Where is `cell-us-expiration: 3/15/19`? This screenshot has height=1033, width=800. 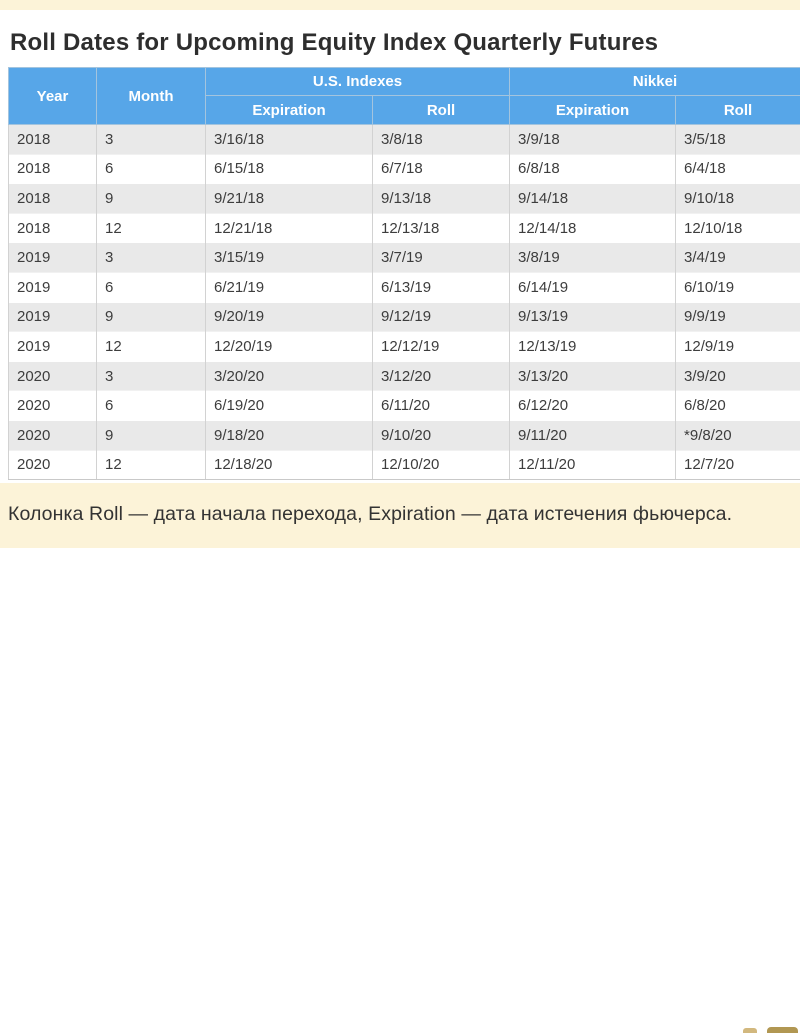
cell-us-expiration: 3/15/19 is located at coordinates (289, 258).